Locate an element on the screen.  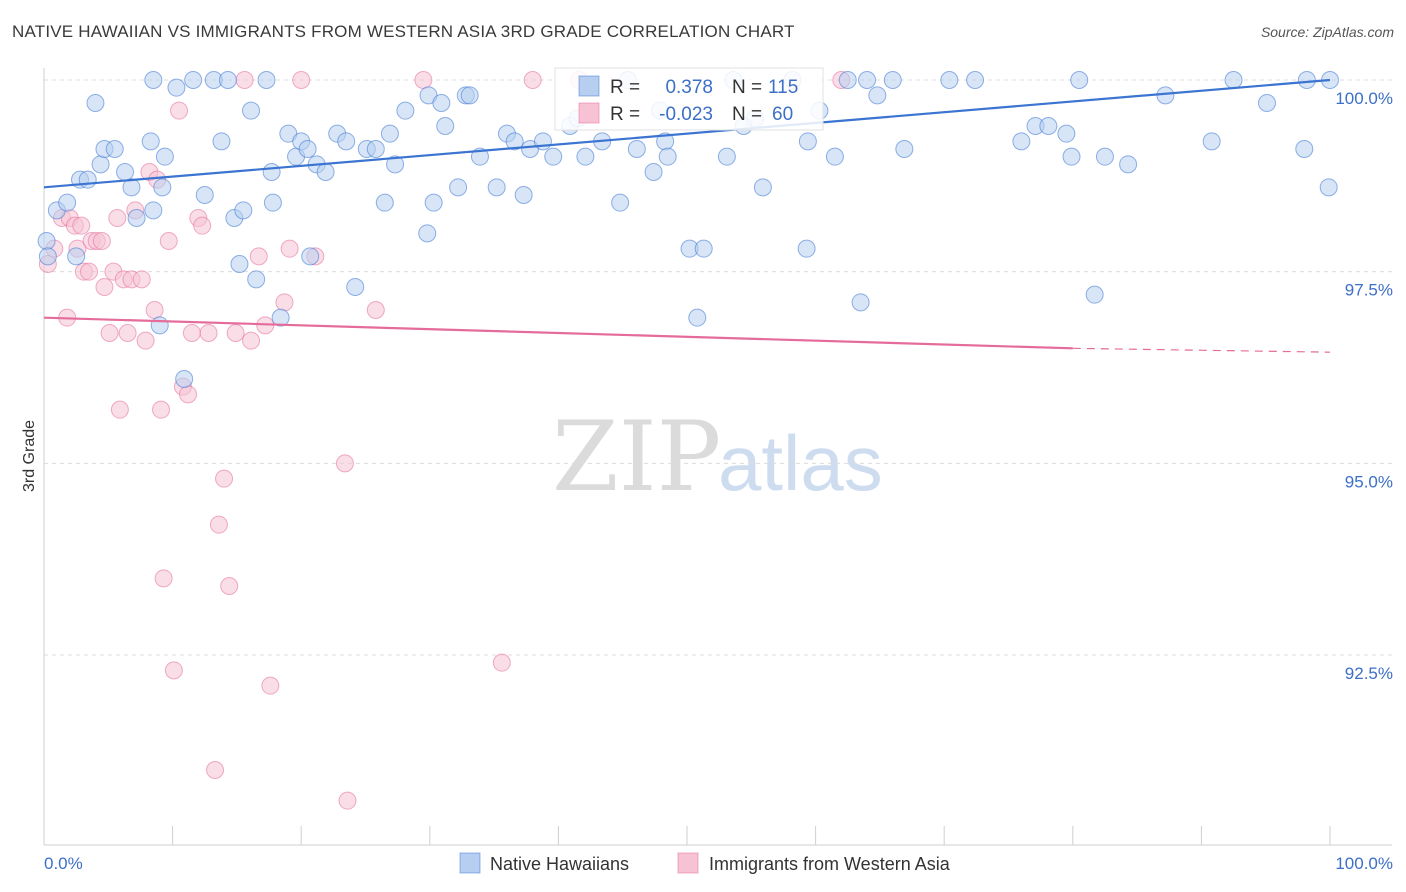
legend-blue-swatch is located at coordinates (470, 863).